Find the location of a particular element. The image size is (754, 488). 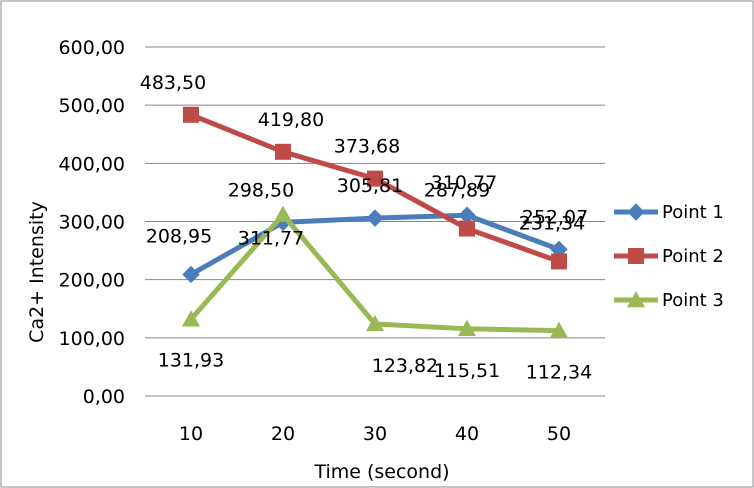

legend: Point 1 Point 2 Point 3 is located at coordinates (669, 256).